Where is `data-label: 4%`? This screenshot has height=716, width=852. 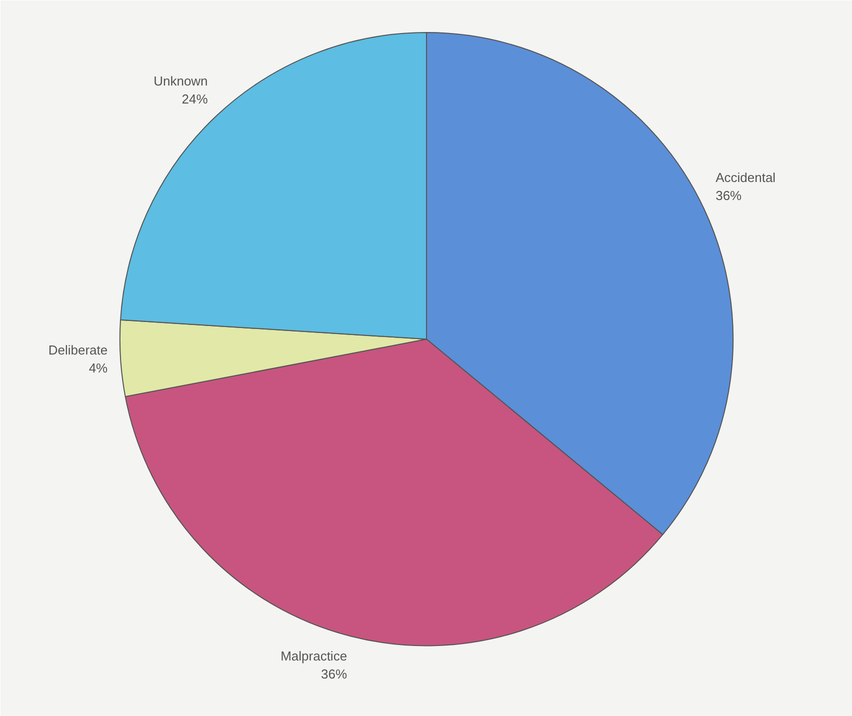 data-label: 4% is located at coordinates (98, 368).